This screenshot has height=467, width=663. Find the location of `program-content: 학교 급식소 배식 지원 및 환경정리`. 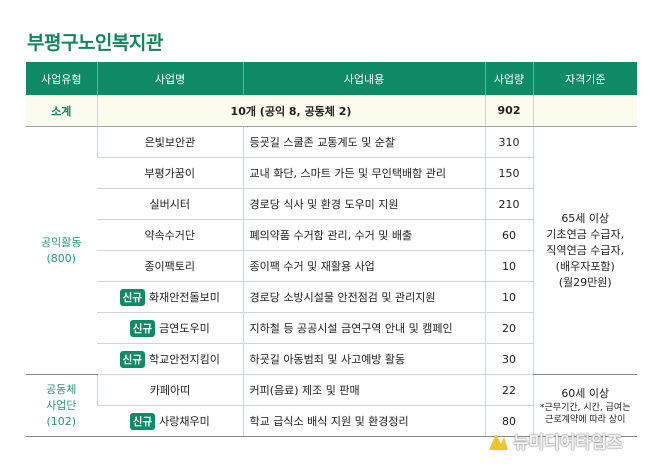

program-content: 학교 급식소 배식 지원 및 환경정리 is located at coordinates (363, 421).